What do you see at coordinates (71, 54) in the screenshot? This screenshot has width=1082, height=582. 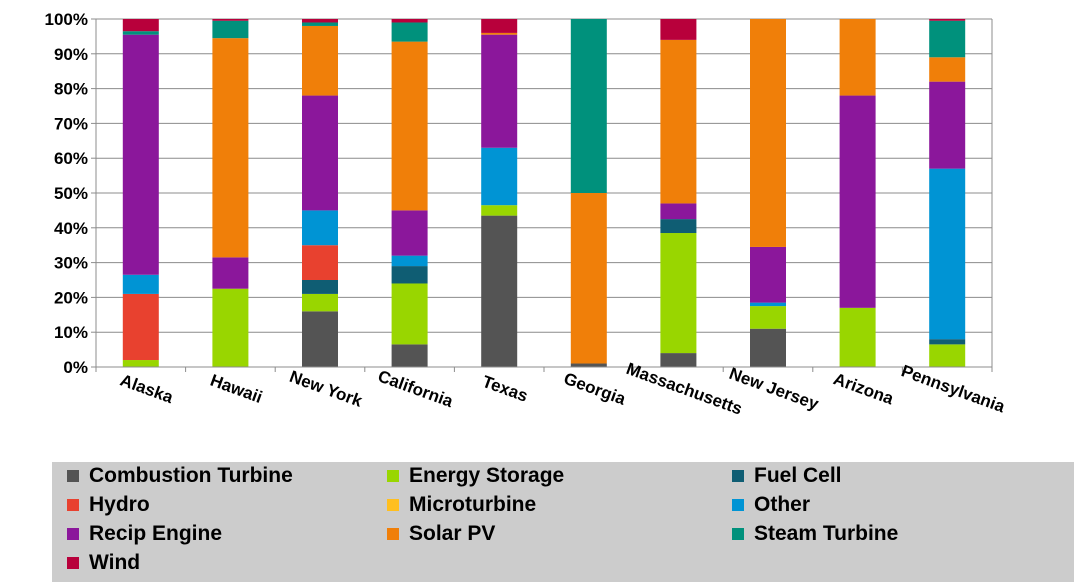 I see `y-tick-label: 90%` at bounding box center [71, 54].